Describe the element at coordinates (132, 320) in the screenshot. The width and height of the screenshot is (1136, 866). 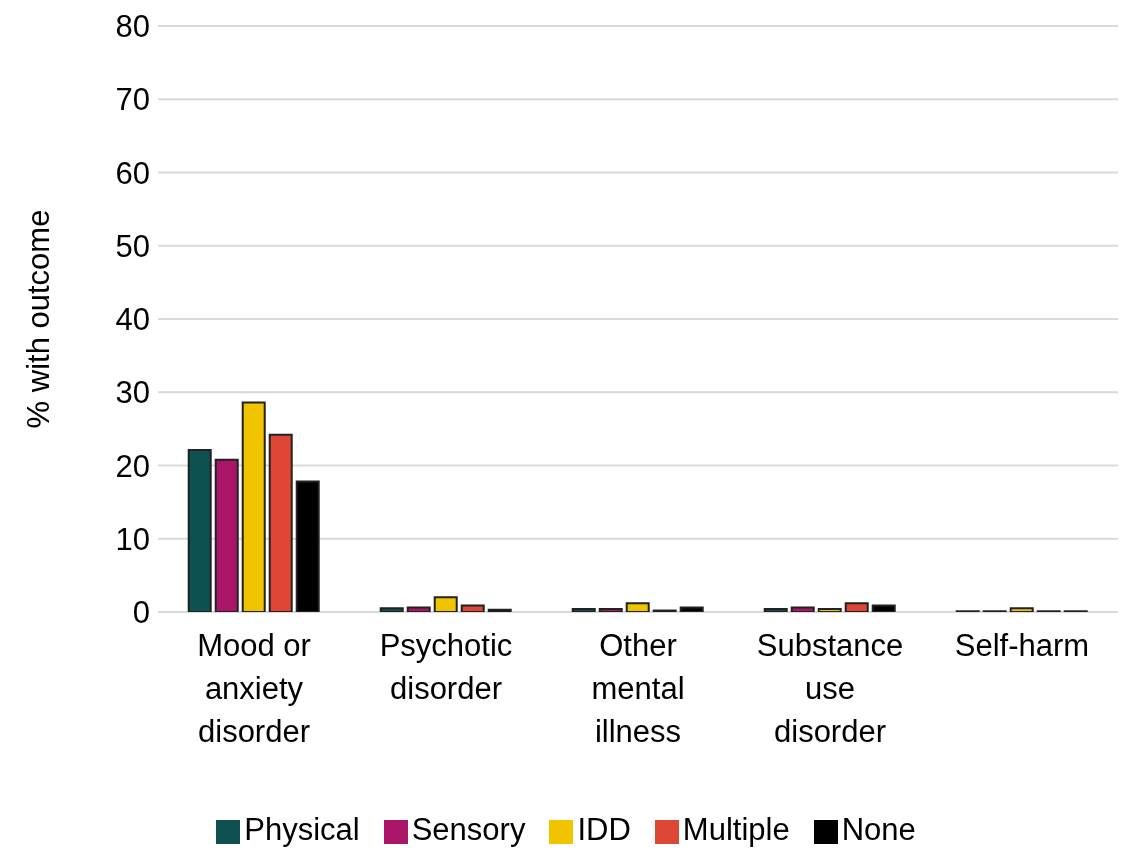
I see `y-tick-label: 40` at that location.